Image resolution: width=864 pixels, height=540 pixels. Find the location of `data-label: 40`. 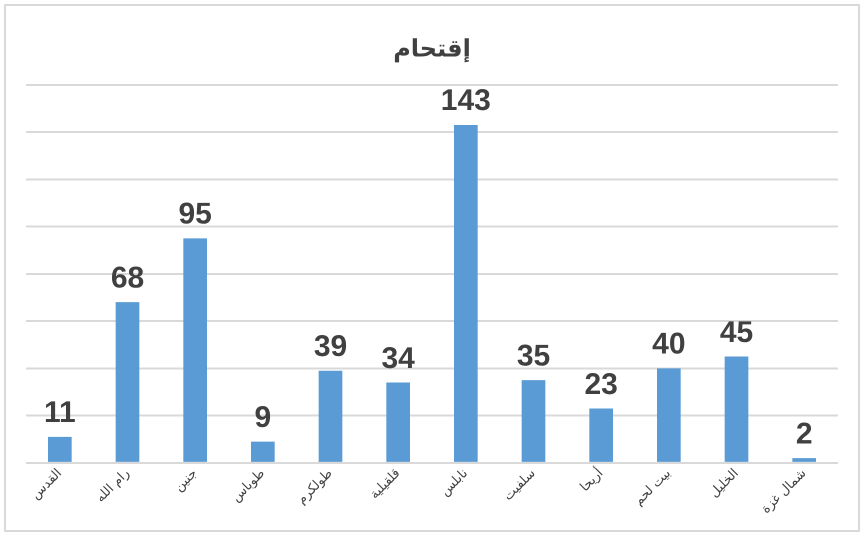

data-label: 40 is located at coordinates (669, 344).